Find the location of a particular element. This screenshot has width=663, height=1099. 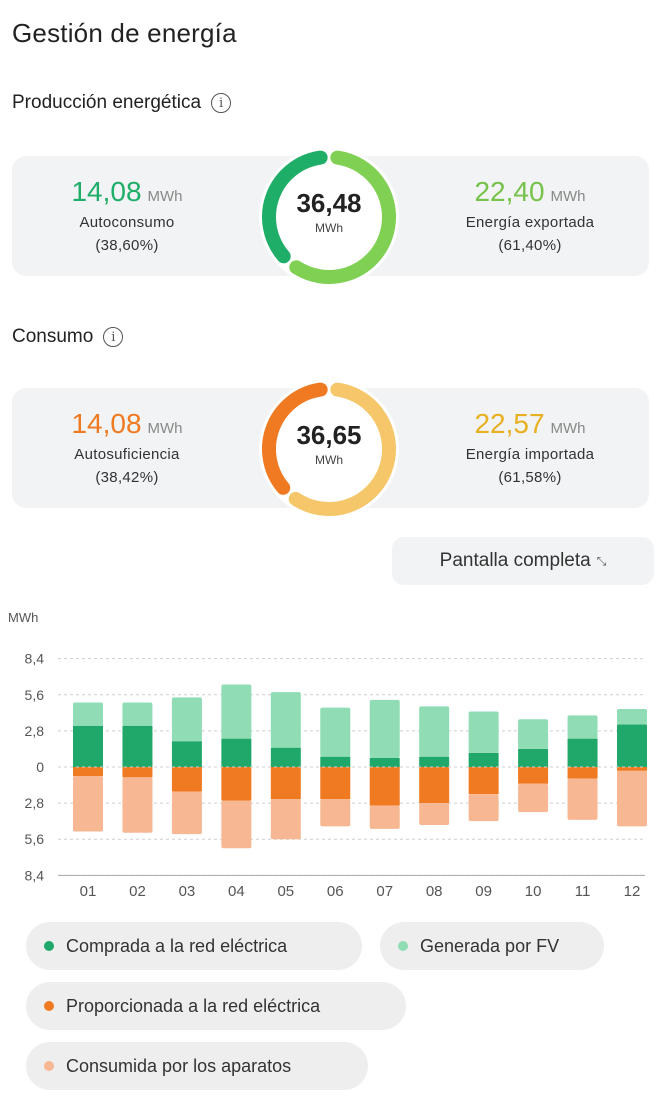

imported-label: Energía importada is located at coordinates (530, 454).